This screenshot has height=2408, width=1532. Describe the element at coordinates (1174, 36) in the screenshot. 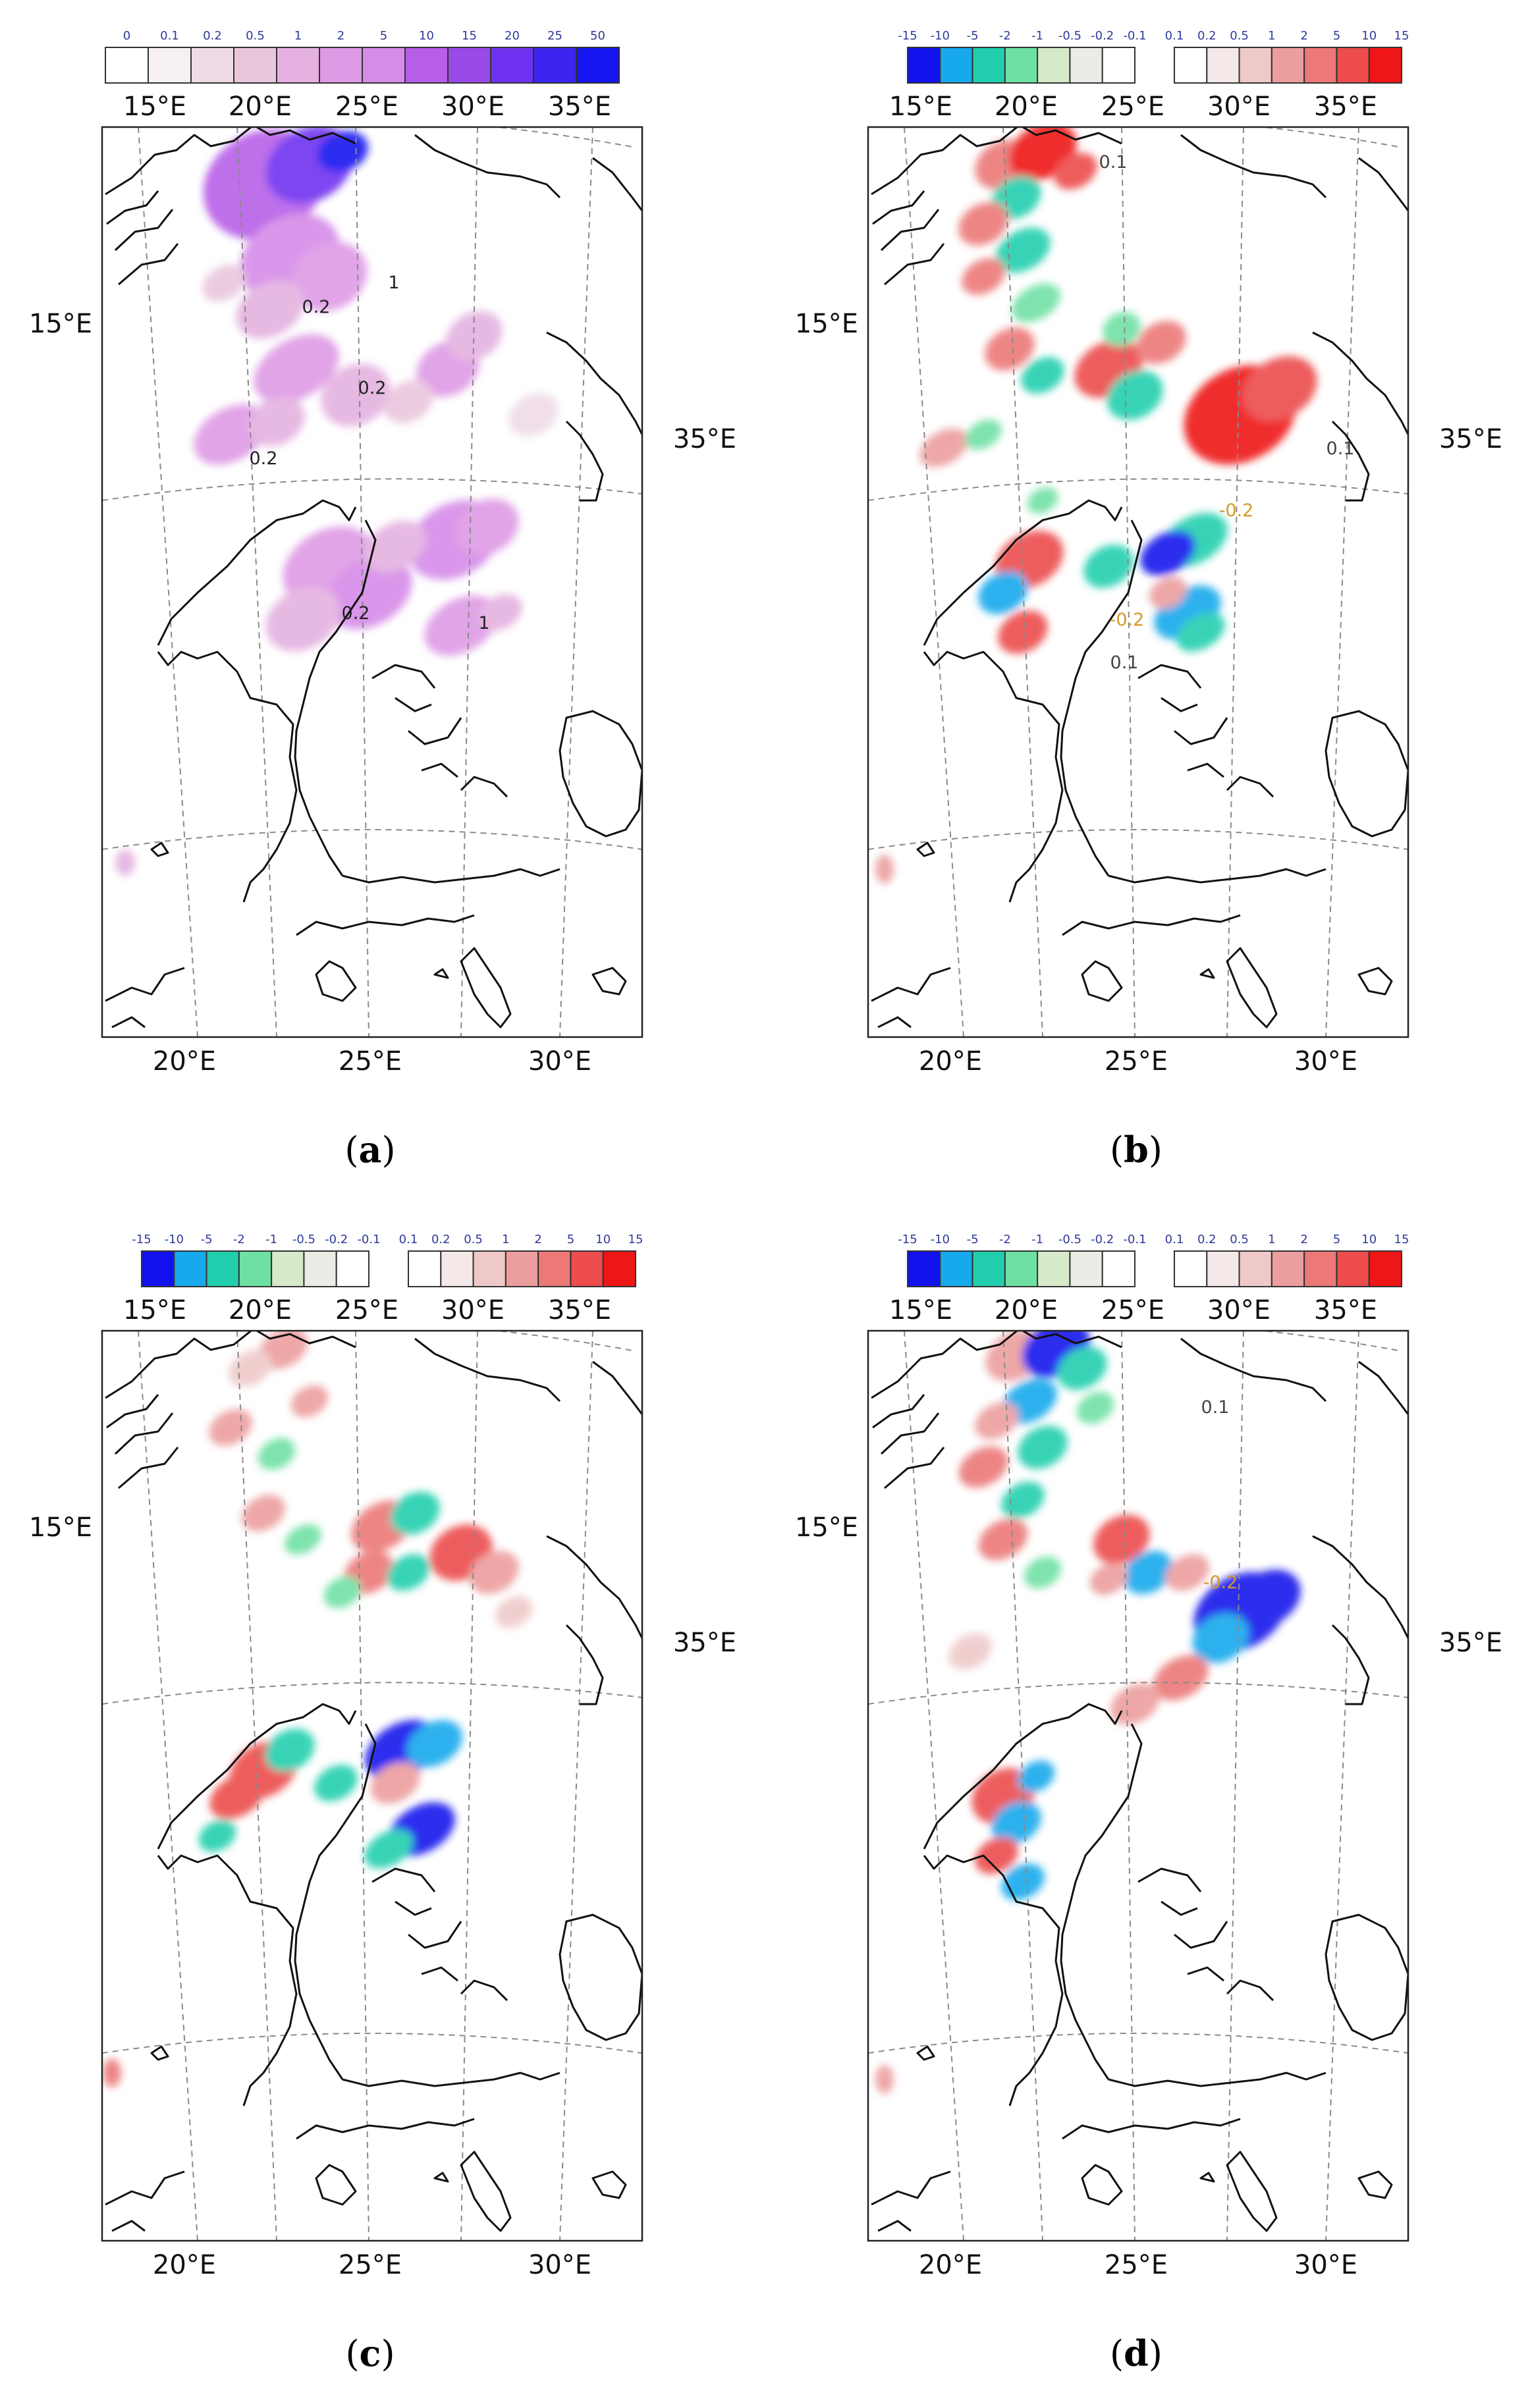

I see `colorbar-tick-label: 0.1` at that location.